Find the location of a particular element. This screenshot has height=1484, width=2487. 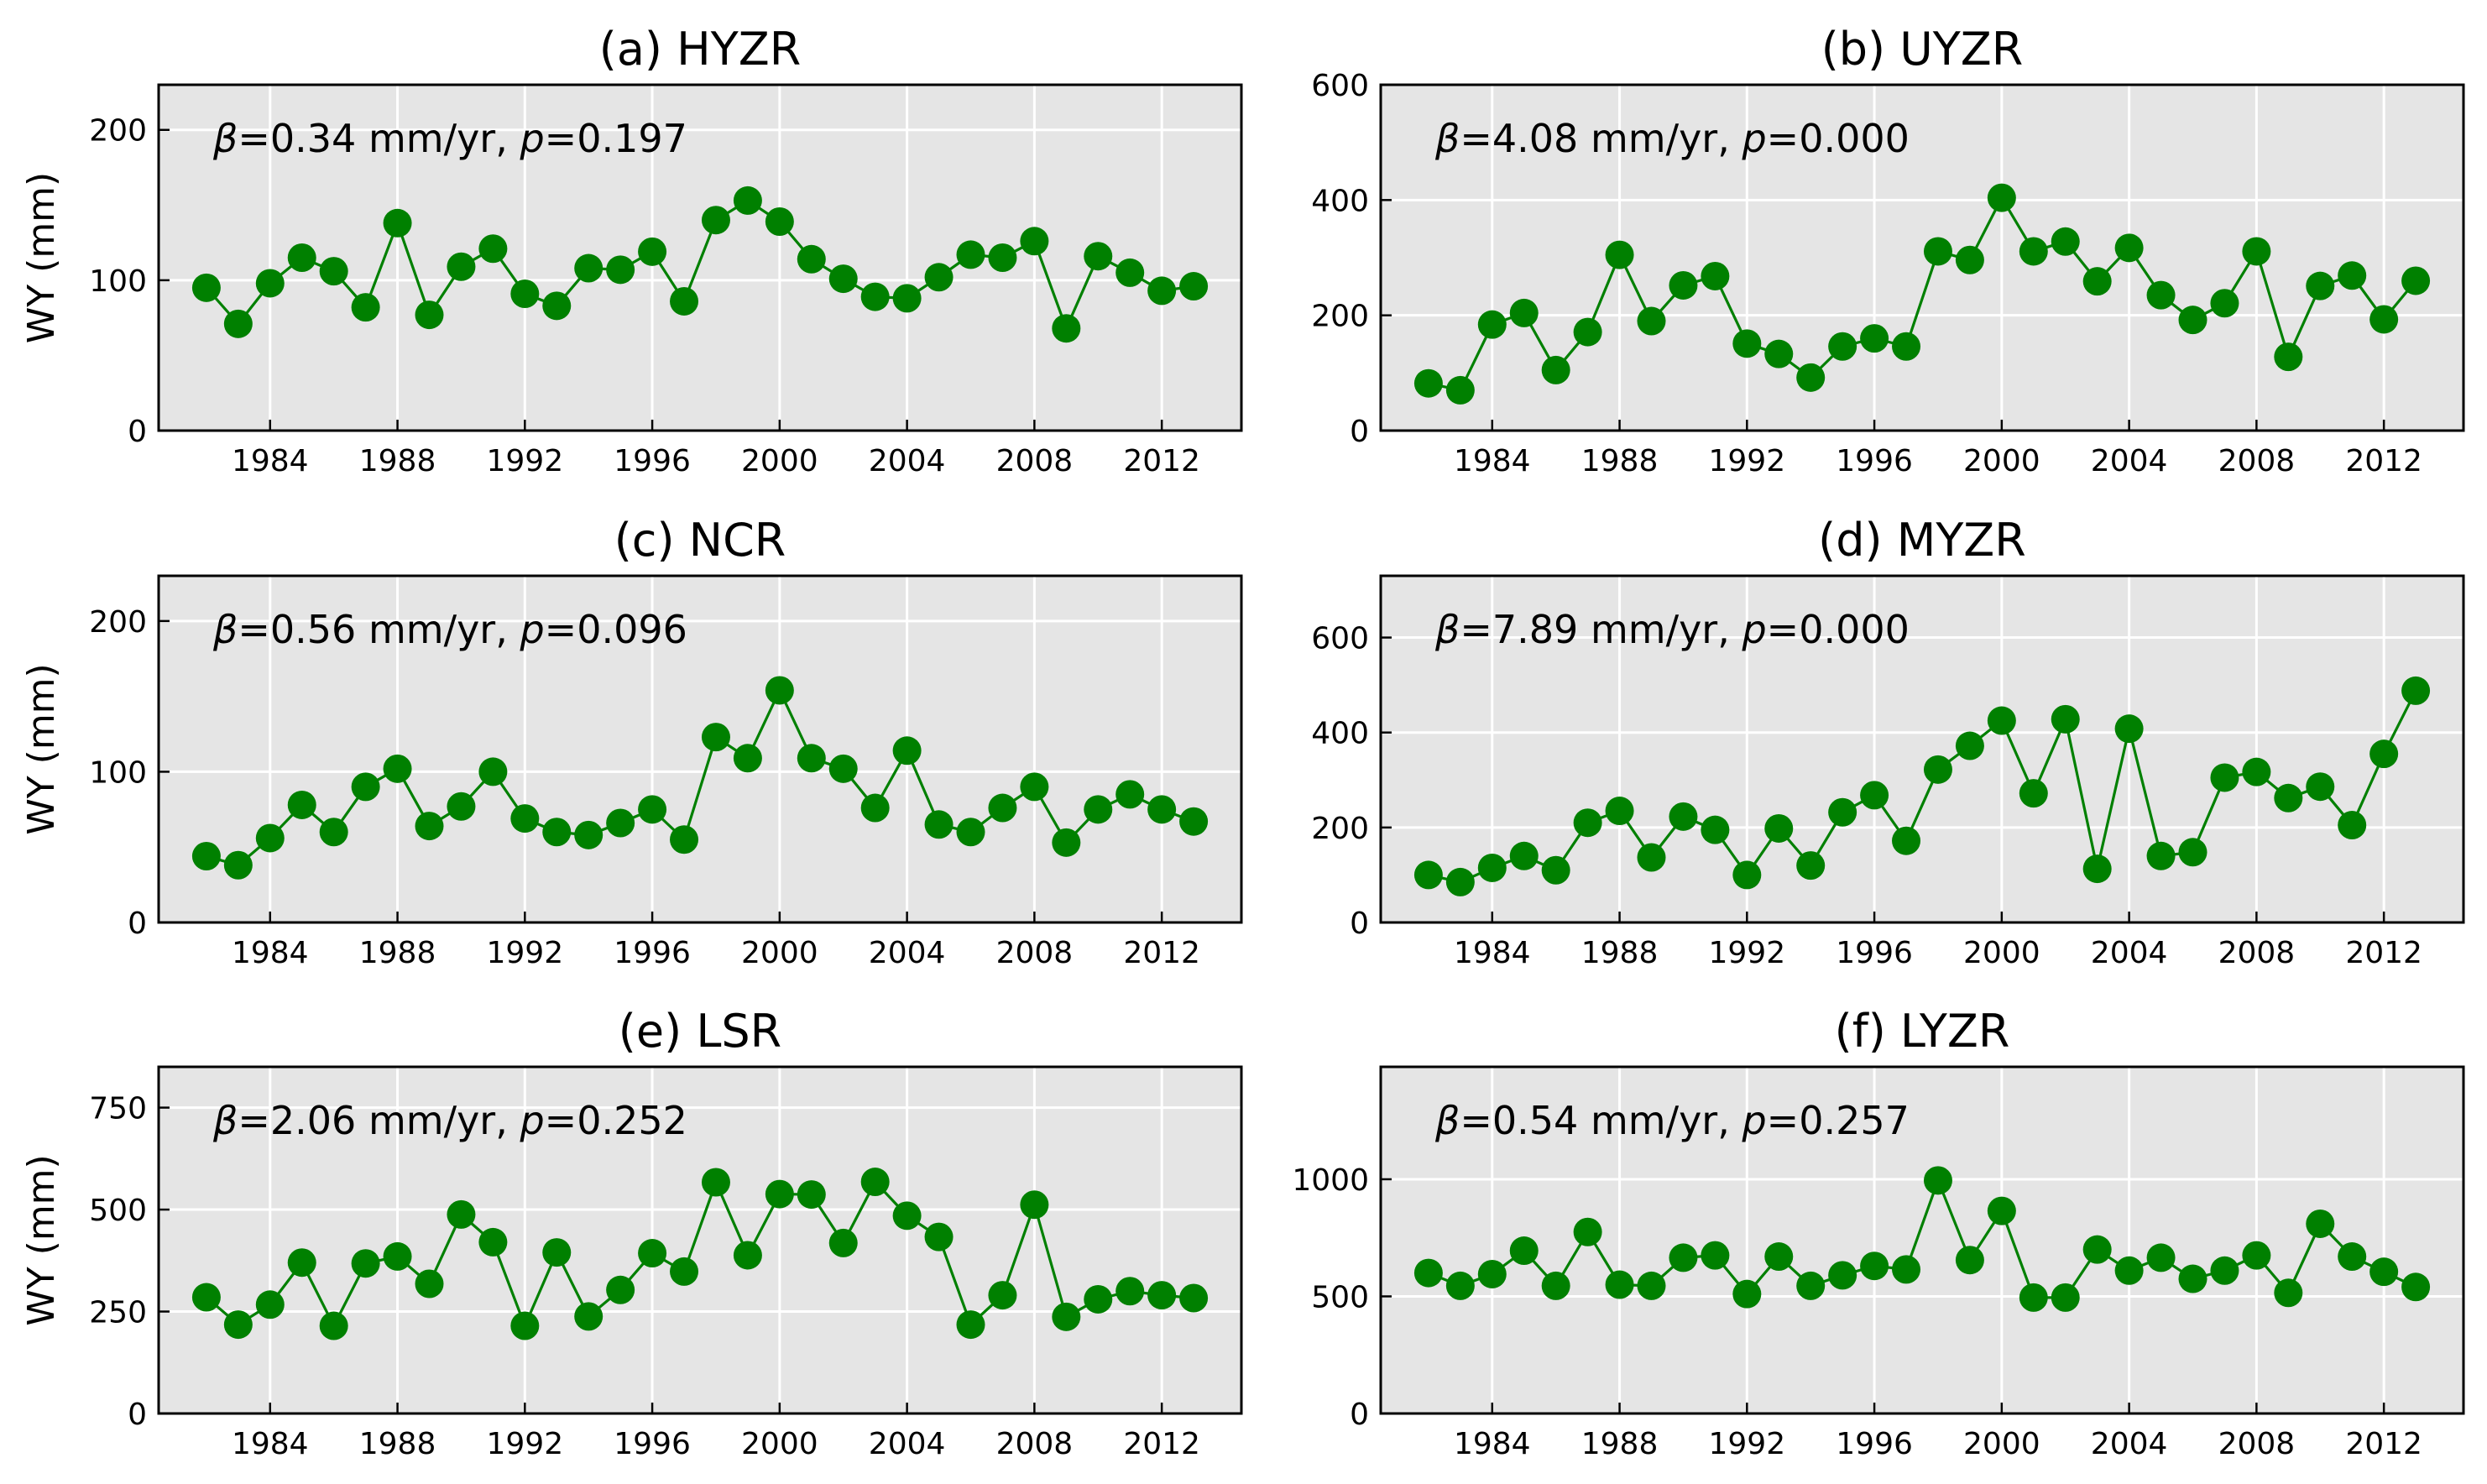

y-tick-label: 200 is located at coordinates (1340, 317).